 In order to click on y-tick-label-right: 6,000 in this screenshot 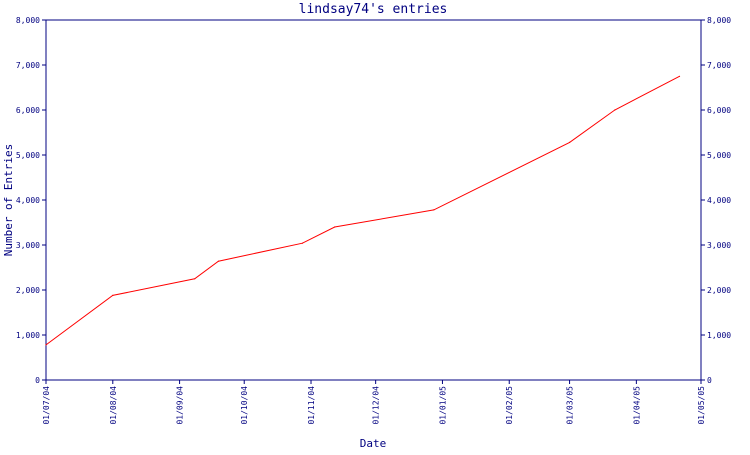, I will do `click(719, 110)`.